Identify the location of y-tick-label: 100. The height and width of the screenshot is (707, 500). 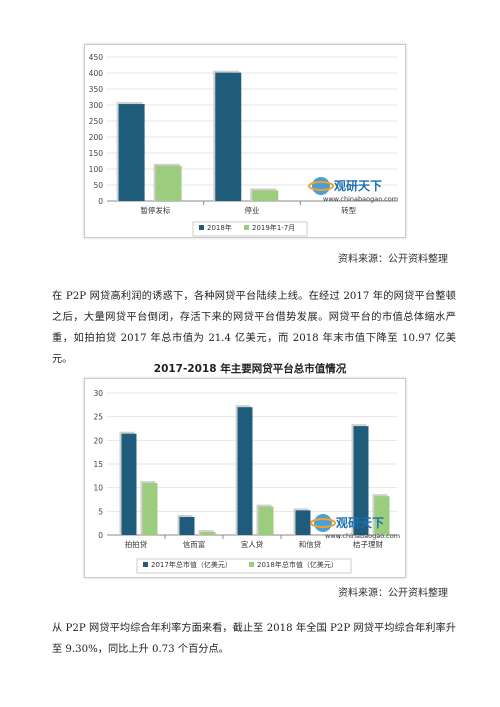
(96, 169).